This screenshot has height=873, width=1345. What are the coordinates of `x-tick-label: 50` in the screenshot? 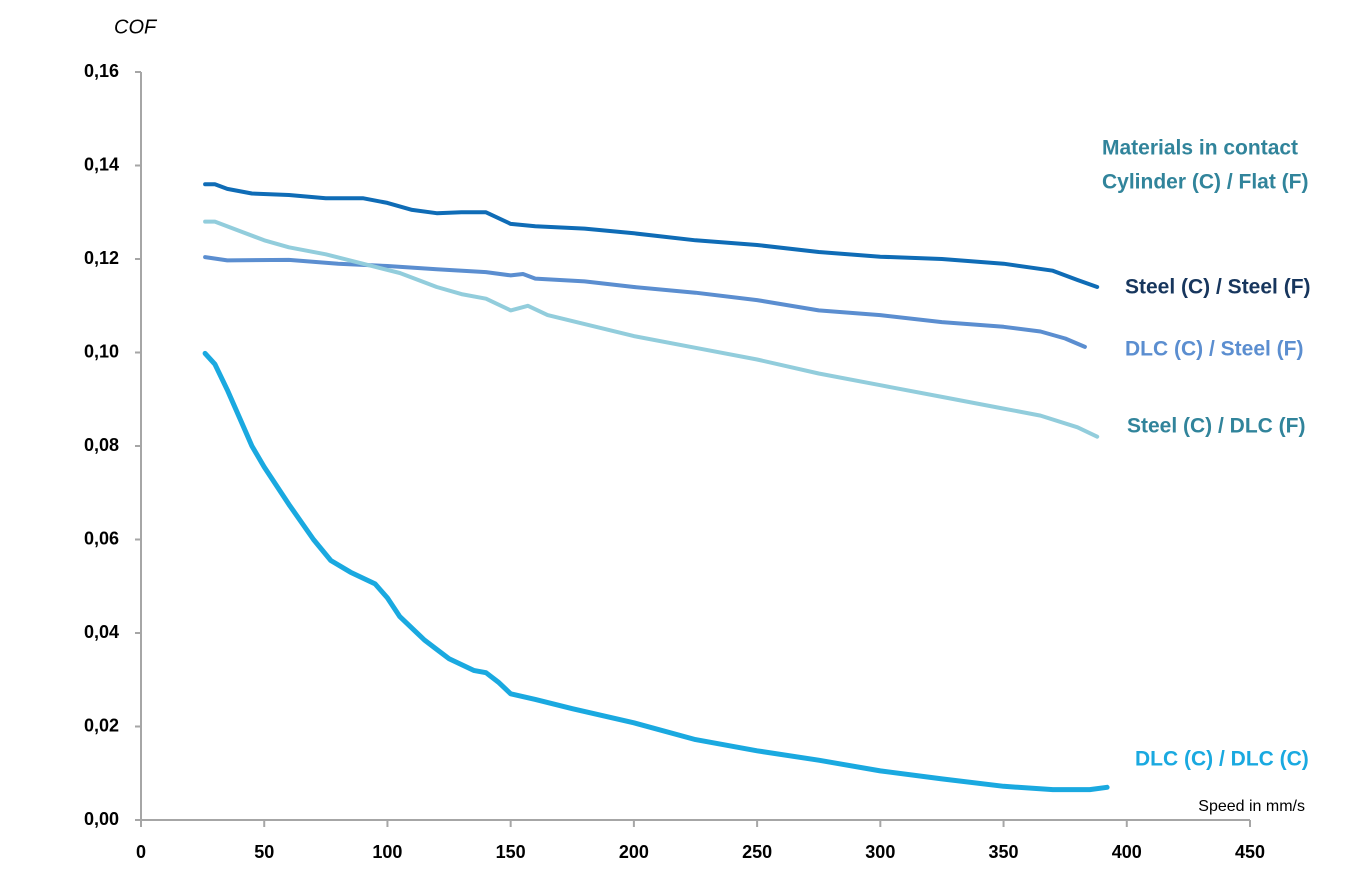 It's located at (264, 852).